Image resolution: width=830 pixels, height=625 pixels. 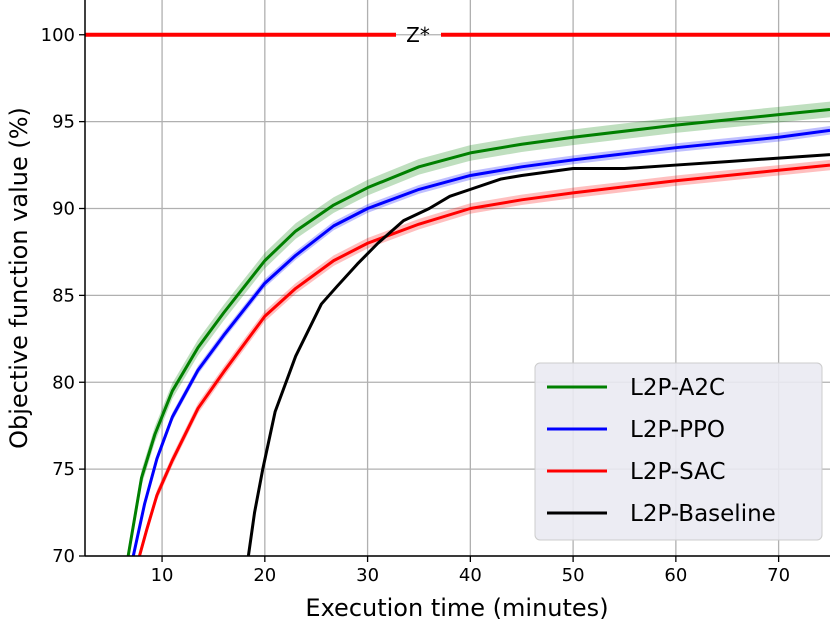 I want to click on y-tick-label: 90, so click(x=63, y=209).